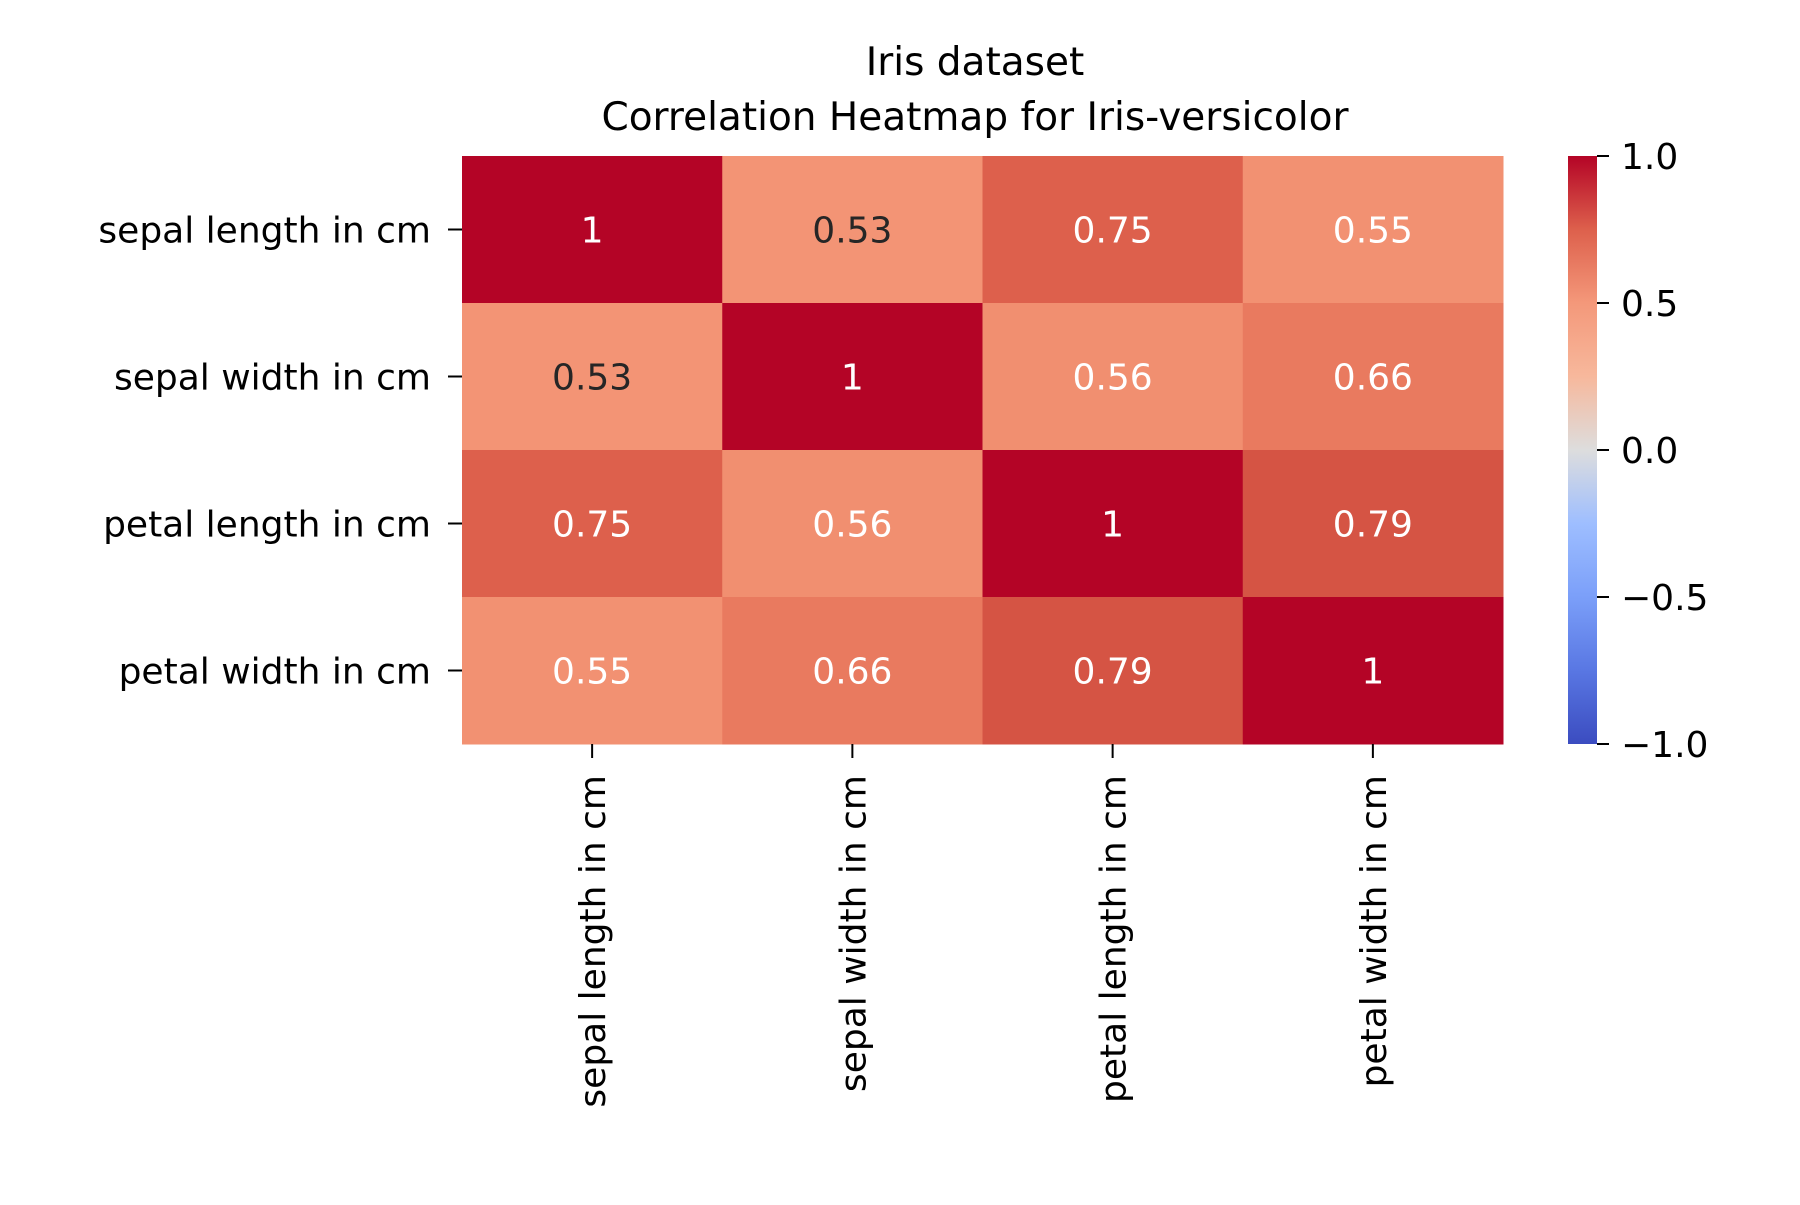 This screenshot has height=1205, width=1800. Describe the element at coordinates (975, 117) in the screenshot. I see `chart-title-line-2: Correlation Heatmap for Iris-versicolor` at that location.